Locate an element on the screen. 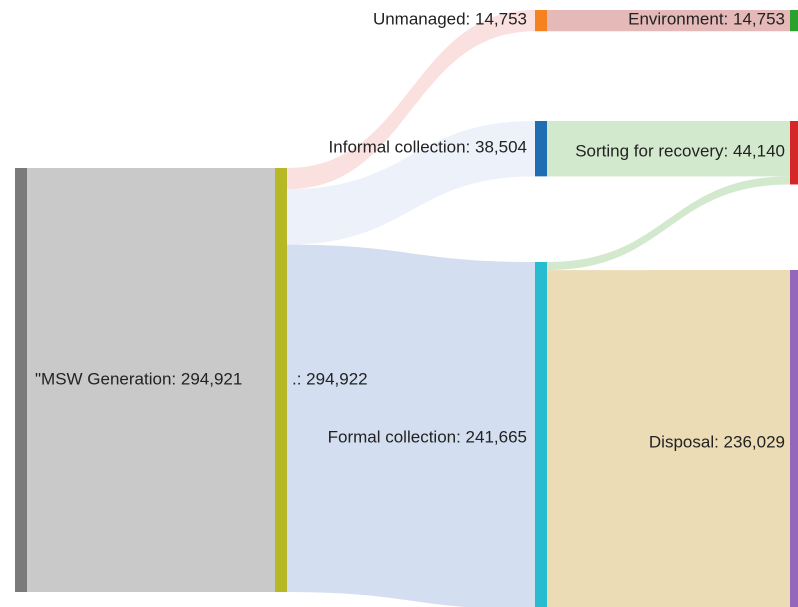 The width and height of the screenshot is (798, 607). node-label: Disposal: 236,029 is located at coordinates (717, 441).